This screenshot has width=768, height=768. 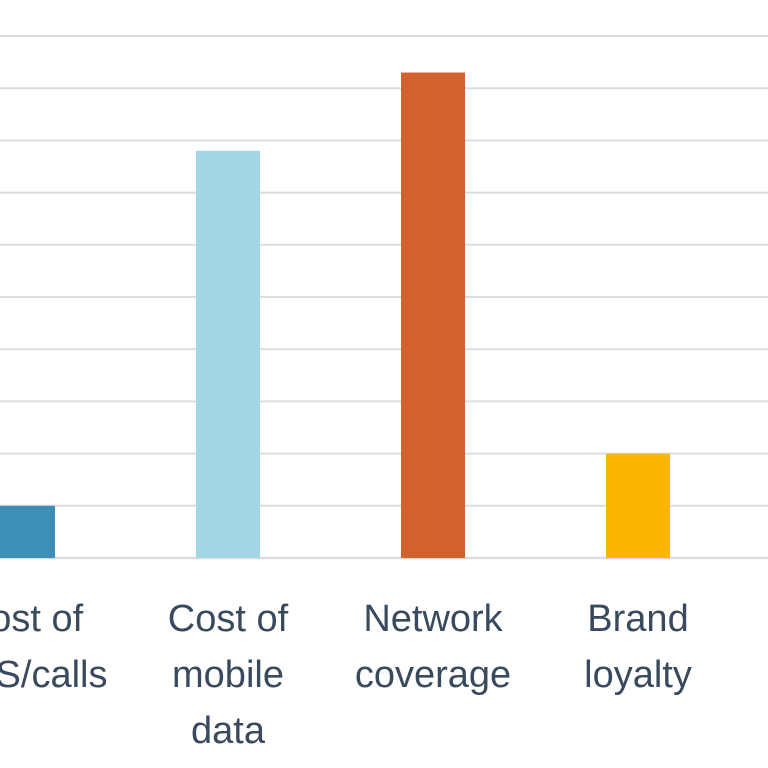 I want to click on x-tick-label-line: mobile, so click(x=228, y=675).